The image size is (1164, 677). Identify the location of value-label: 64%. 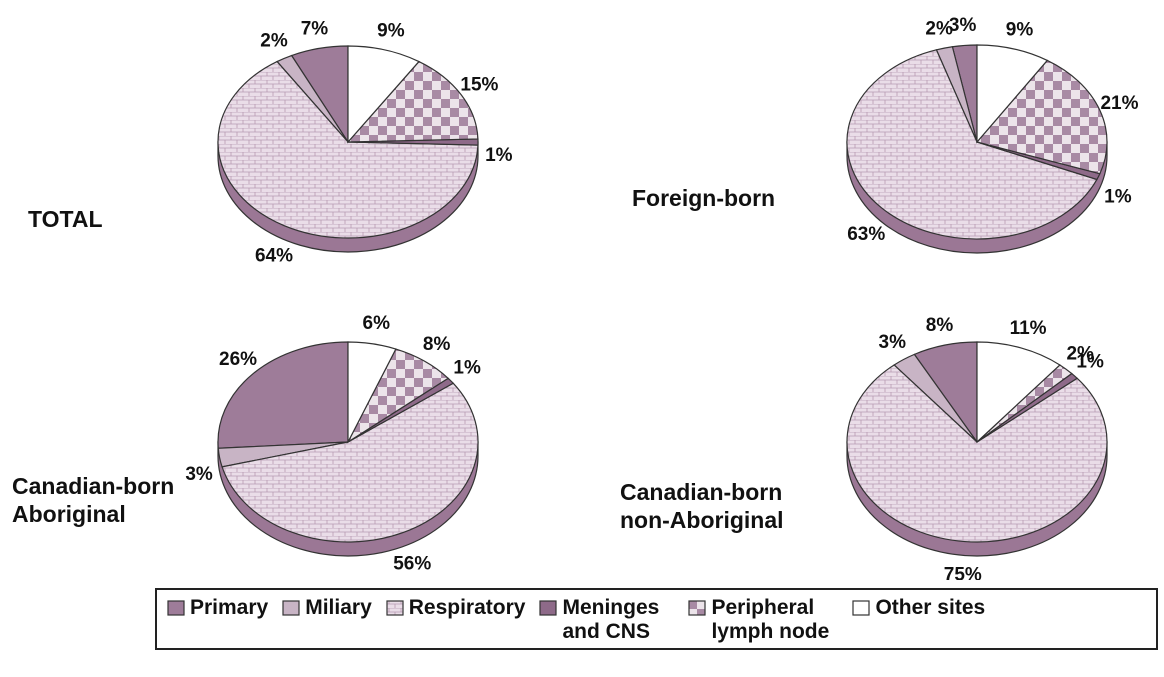
(274, 255).